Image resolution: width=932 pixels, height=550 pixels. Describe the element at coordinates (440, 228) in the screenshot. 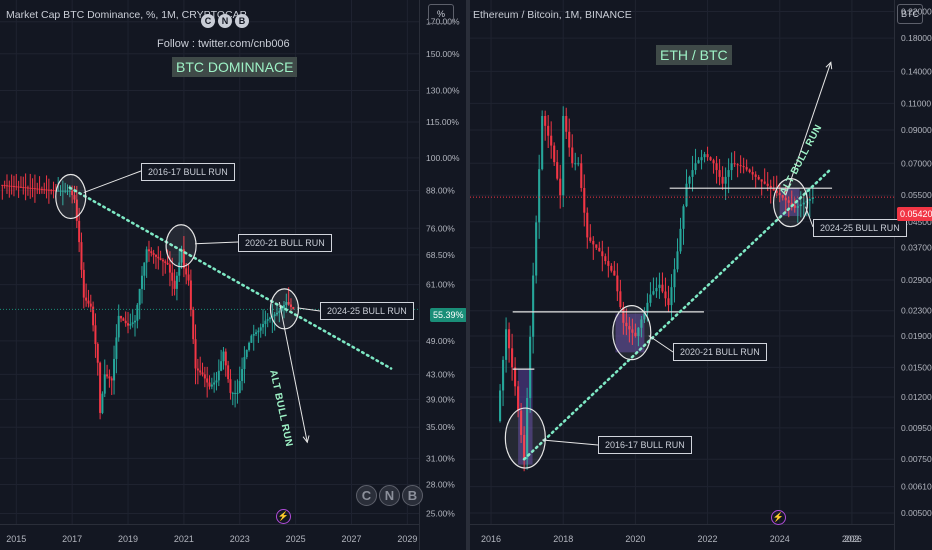

I see `y-tick-label: 76.00%` at that location.